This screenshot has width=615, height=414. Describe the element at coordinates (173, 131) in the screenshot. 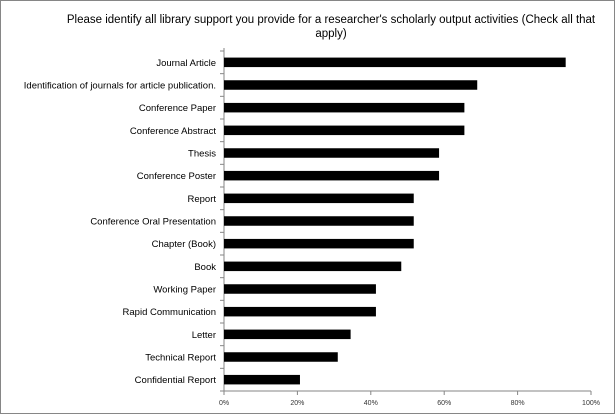

I see `category-label: Conference Abstract` at that location.